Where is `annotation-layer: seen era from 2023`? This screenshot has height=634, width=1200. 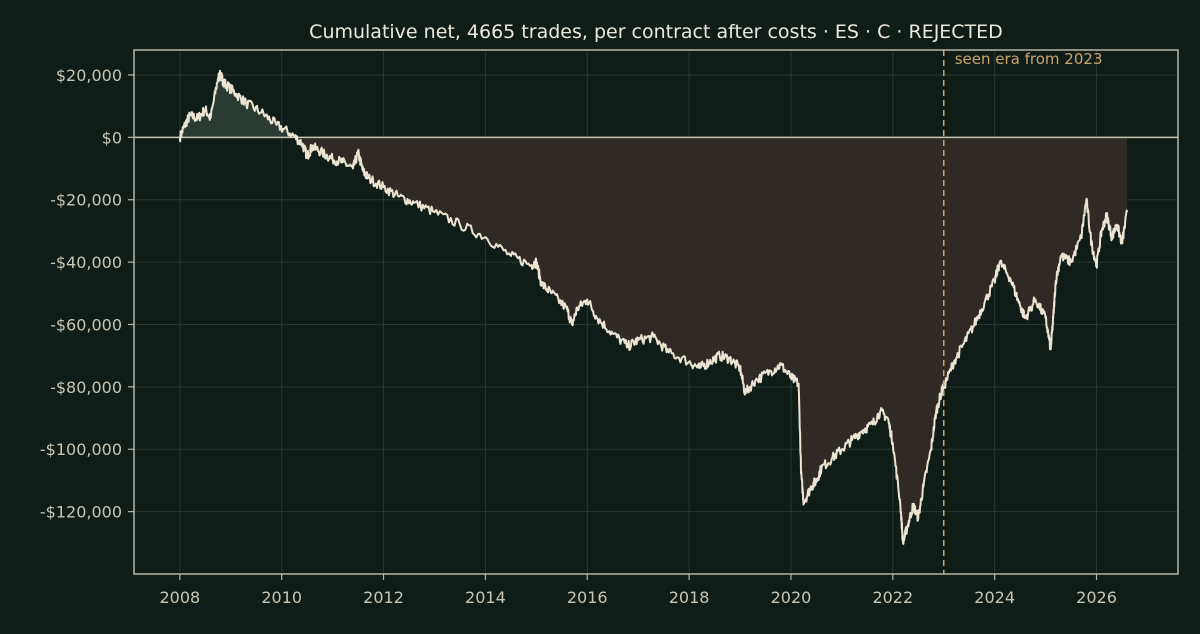 annotation-layer: seen era from 2023 is located at coordinates (1022, 312).